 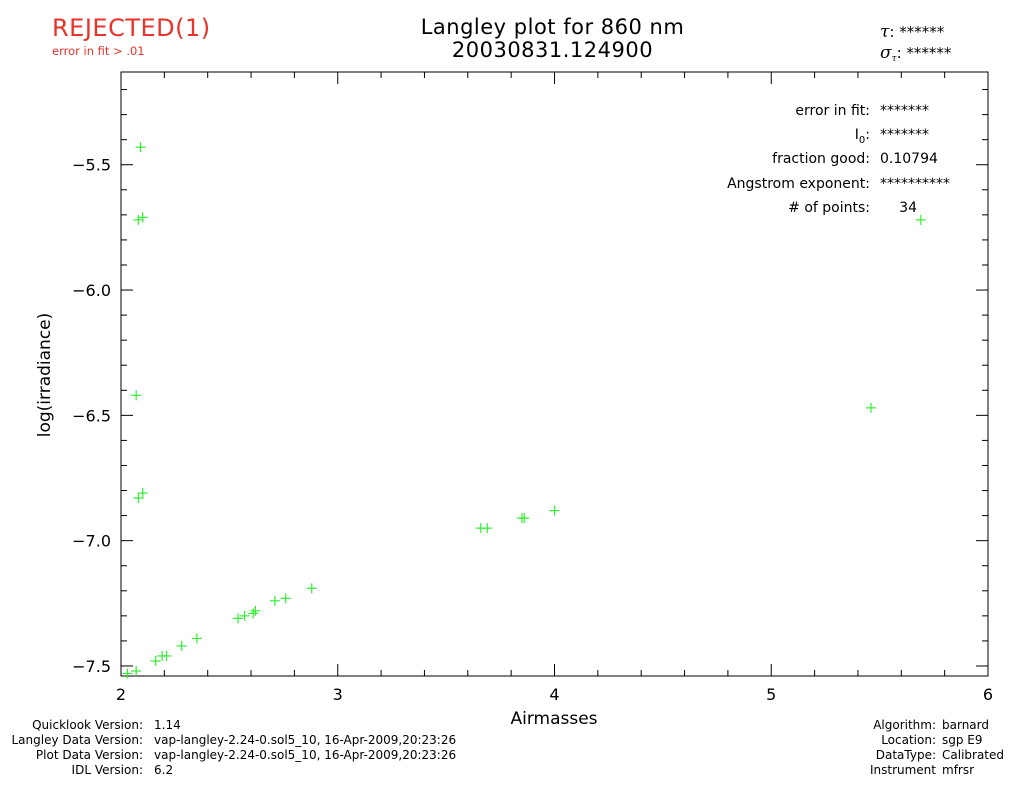 I want to click on stat-value: 0.10794, so click(x=909, y=159).